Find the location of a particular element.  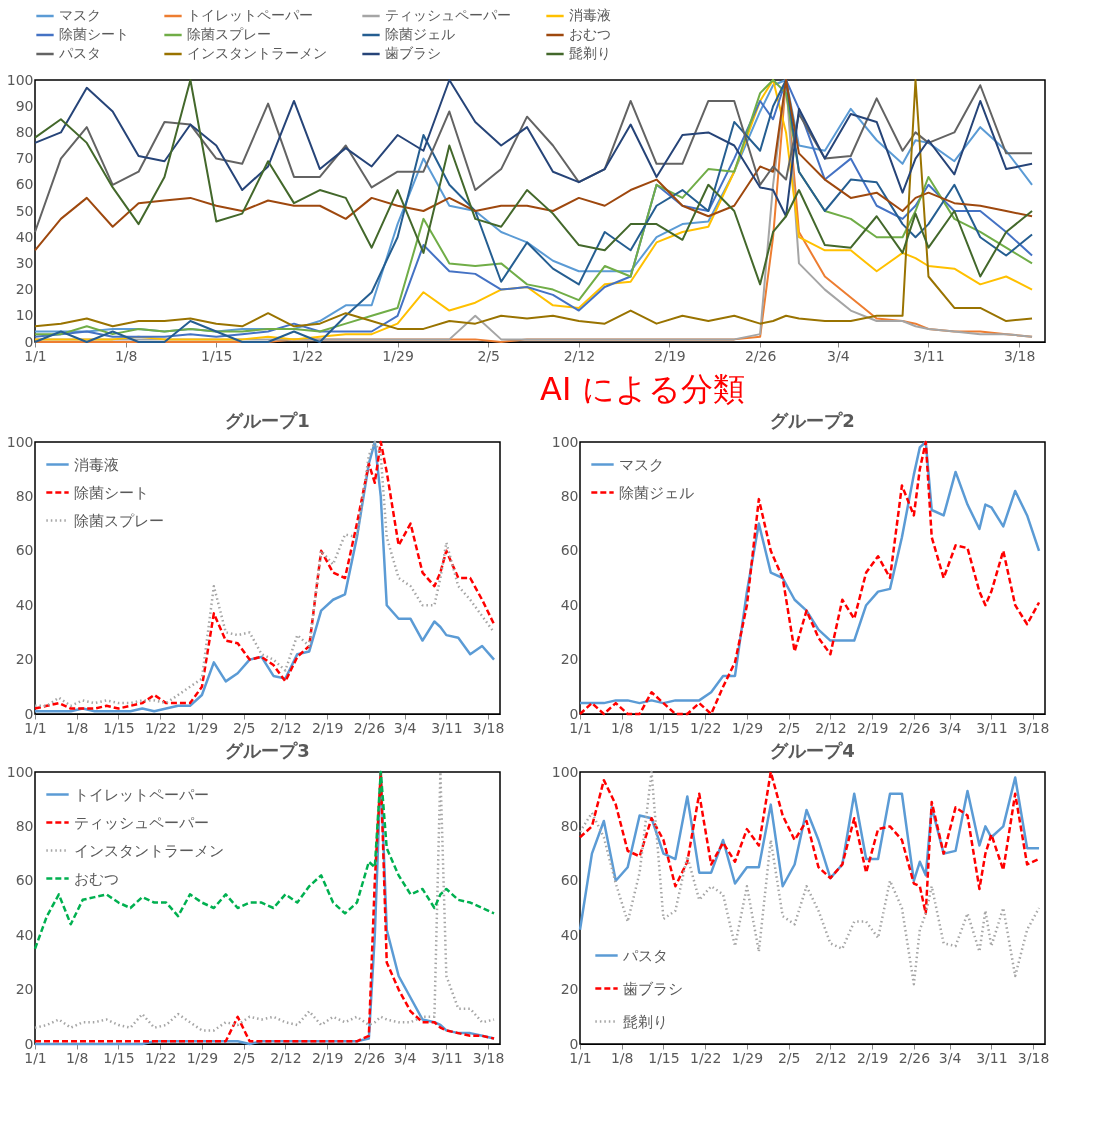

y-tick-label: 70 is located at coordinates (24, 158).